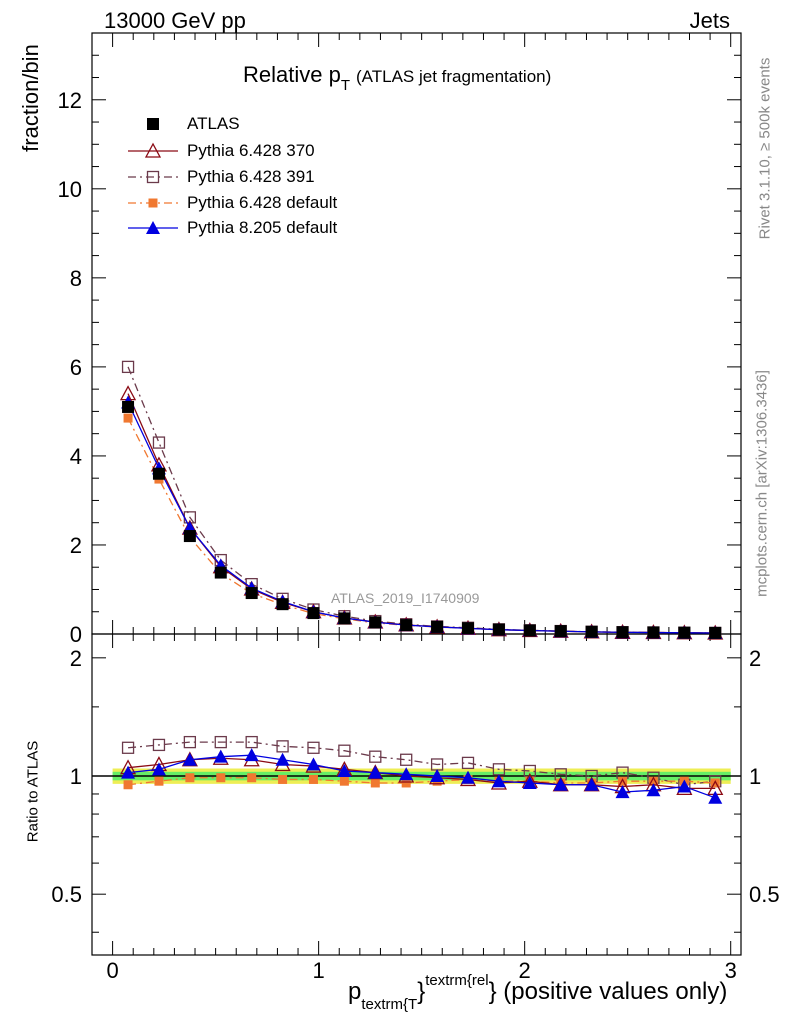 The width and height of the screenshot is (786, 1024). I want to click on ratio-tick-label: 0.5, so click(66, 894).